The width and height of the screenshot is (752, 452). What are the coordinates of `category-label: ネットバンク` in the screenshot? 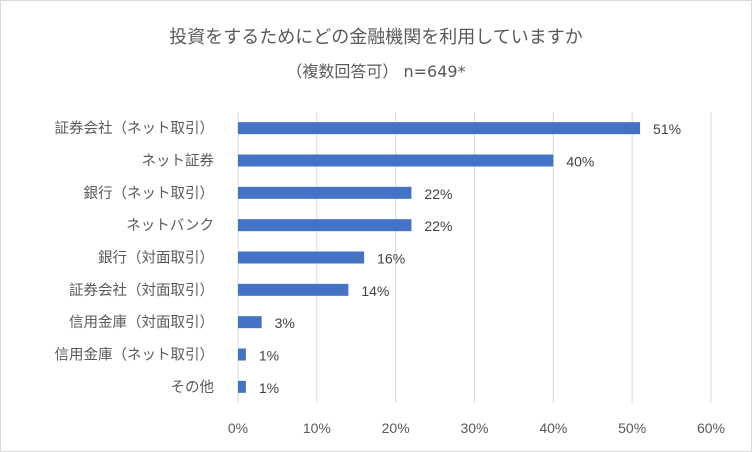 It's located at (170, 225).